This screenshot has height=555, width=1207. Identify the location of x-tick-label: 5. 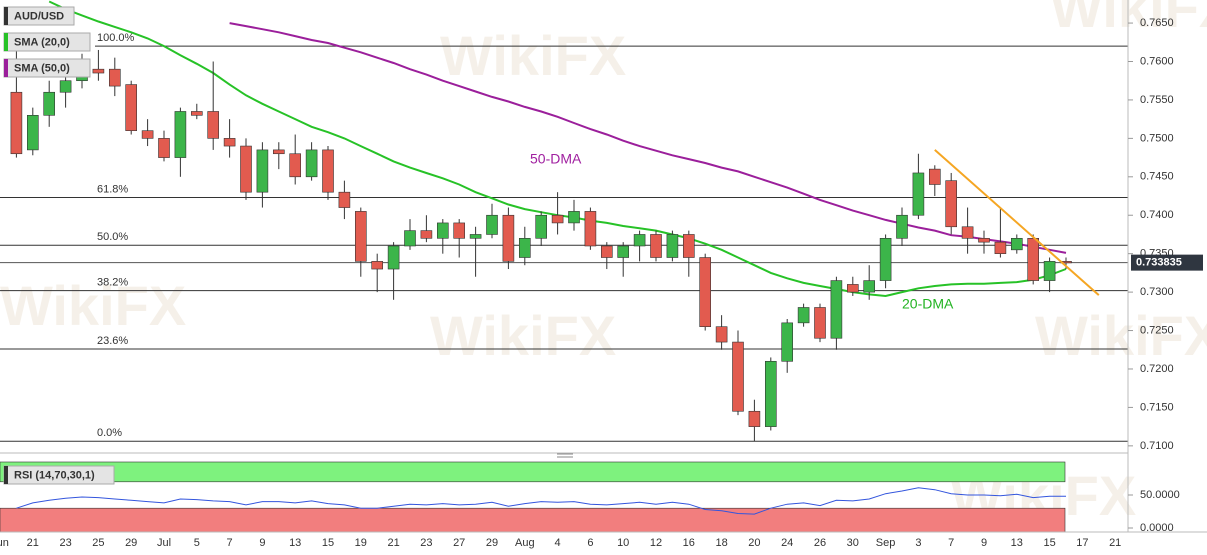
(197, 543).